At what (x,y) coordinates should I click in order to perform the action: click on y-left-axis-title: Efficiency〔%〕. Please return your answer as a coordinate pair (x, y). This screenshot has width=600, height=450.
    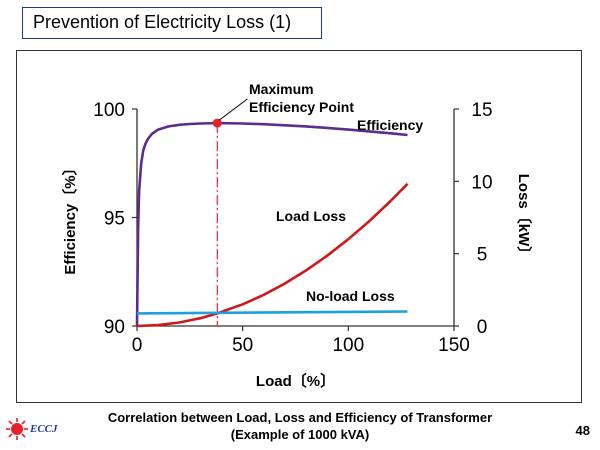
    Looking at the image, I should click on (70, 217).